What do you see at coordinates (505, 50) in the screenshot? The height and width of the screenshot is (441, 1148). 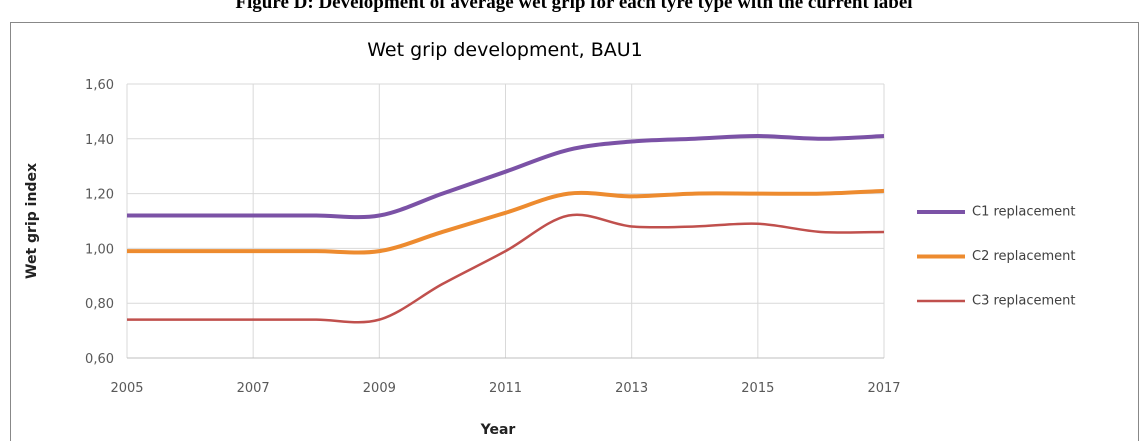 I see `chart-title: Wet grip development, BAU1` at bounding box center [505, 50].